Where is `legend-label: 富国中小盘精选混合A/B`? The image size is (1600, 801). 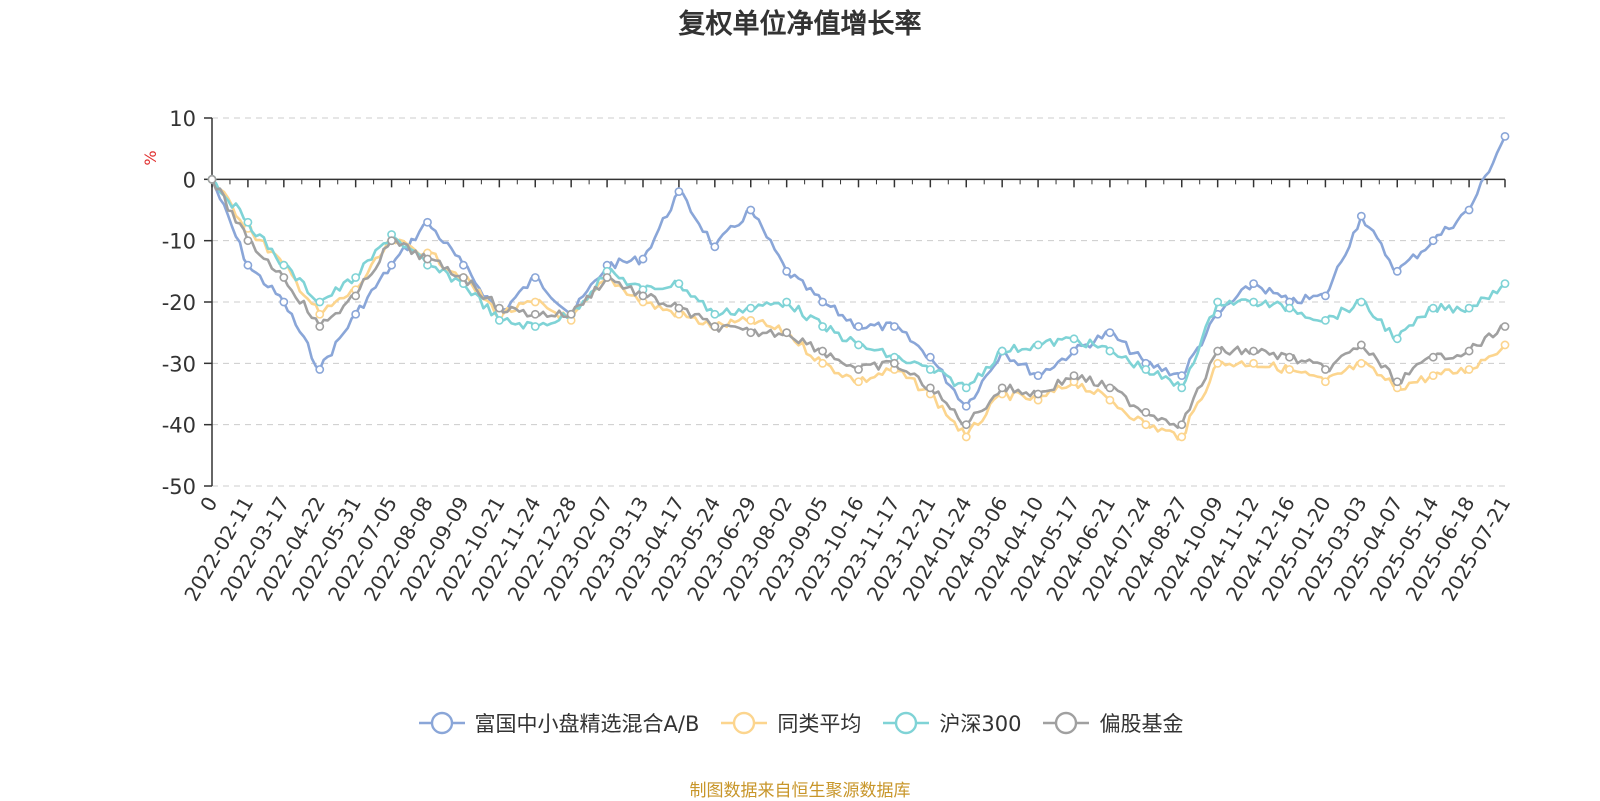
legend-label: 富国中小盘精选混合A/B is located at coordinates (587, 724).